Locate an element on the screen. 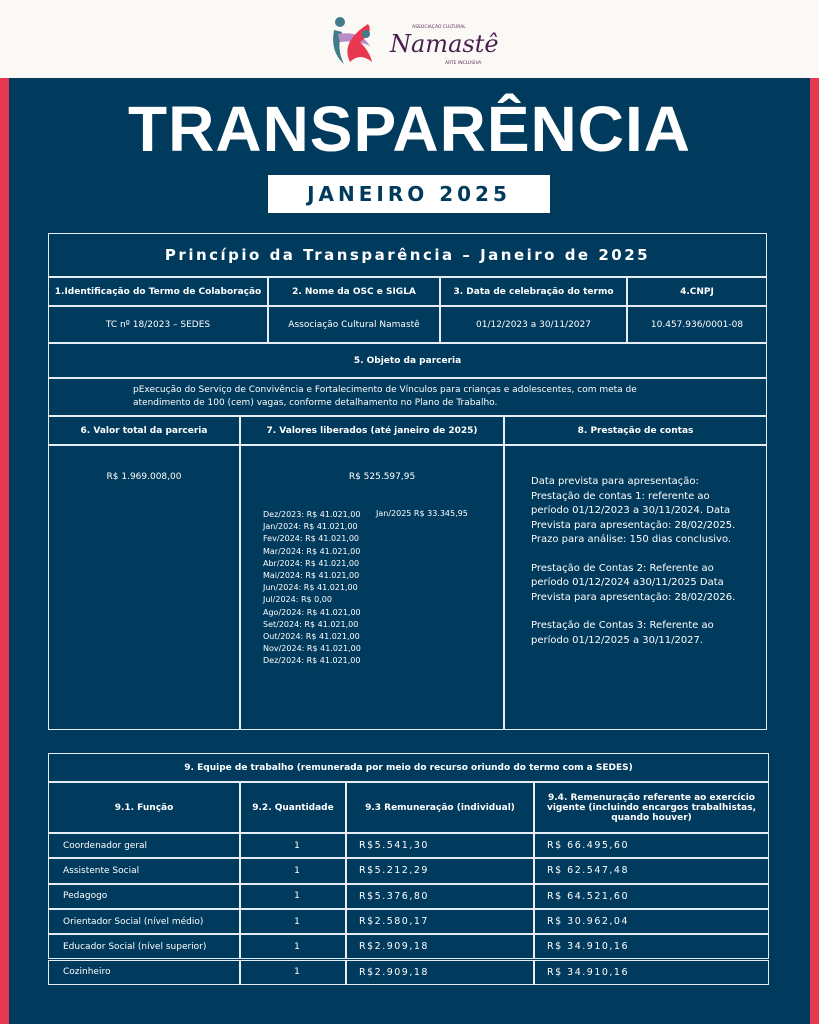 The width and height of the screenshot is (819, 1024). table-cell: R$5.541,30 is located at coordinates (440, 846).